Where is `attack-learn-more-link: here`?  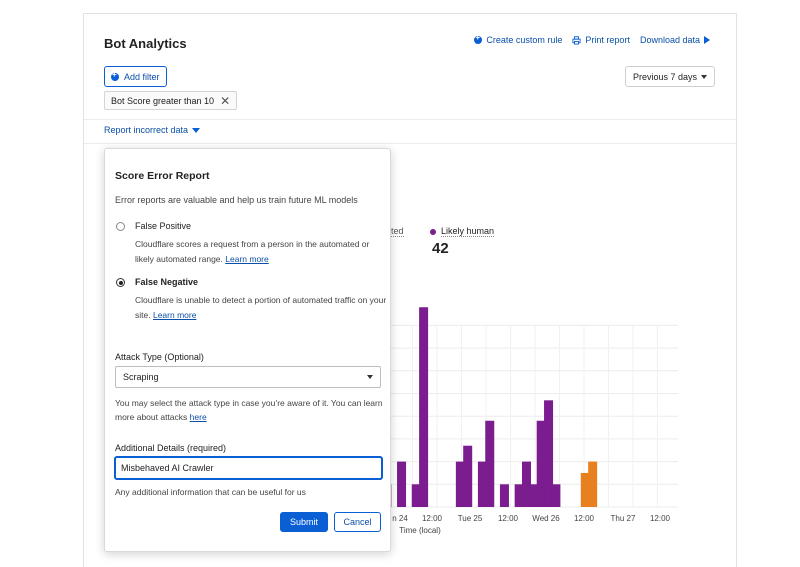 attack-learn-more-link: here is located at coordinates (198, 417).